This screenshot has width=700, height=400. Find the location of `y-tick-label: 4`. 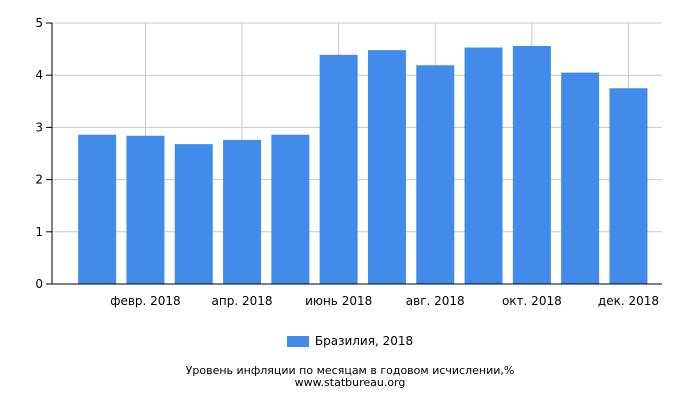

y-tick-label: 4 is located at coordinates (39, 75).